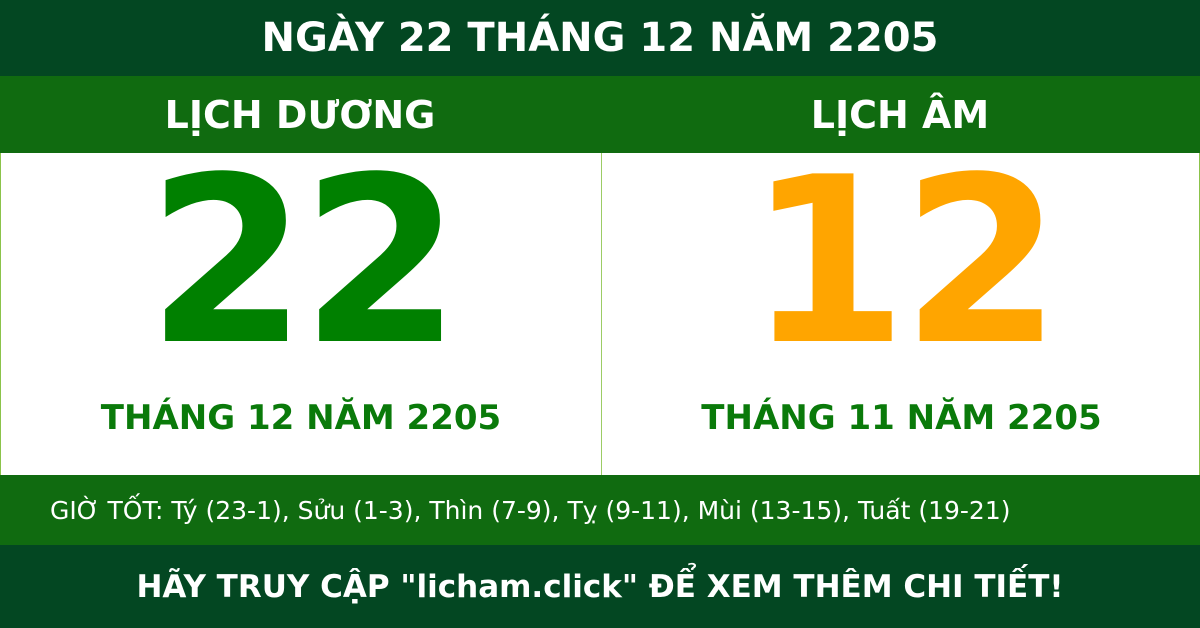 This screenshot has width=1200, height=628. I want to click on solar-calendar-label: LỊCH DƯƠNG, so click(300, 114).